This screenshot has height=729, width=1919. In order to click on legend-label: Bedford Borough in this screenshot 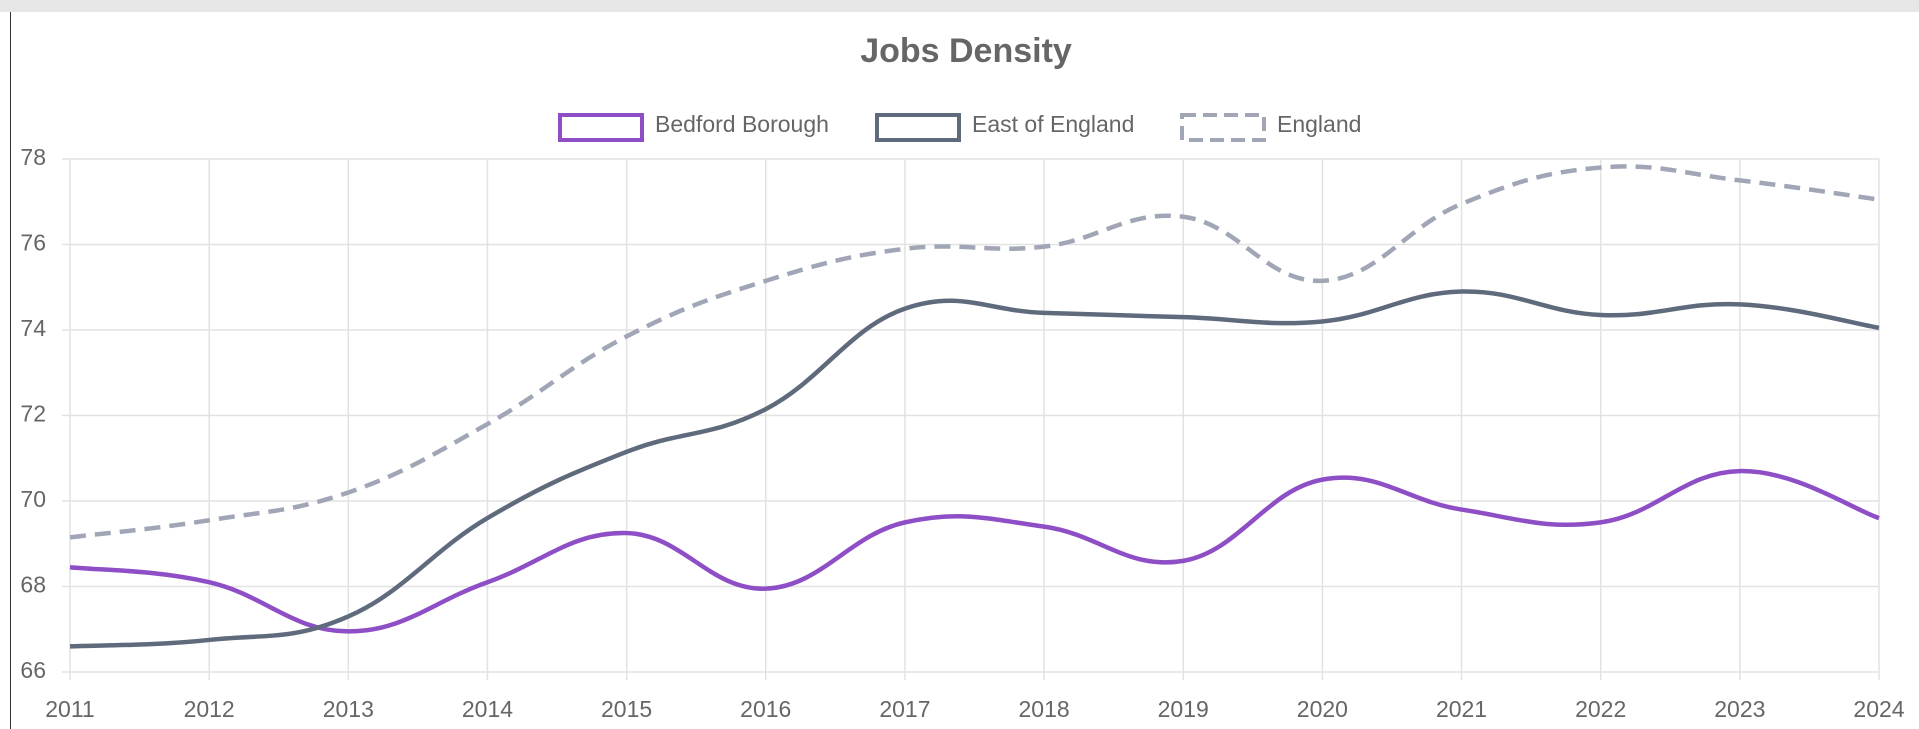, I will do `click(742, 124)`.